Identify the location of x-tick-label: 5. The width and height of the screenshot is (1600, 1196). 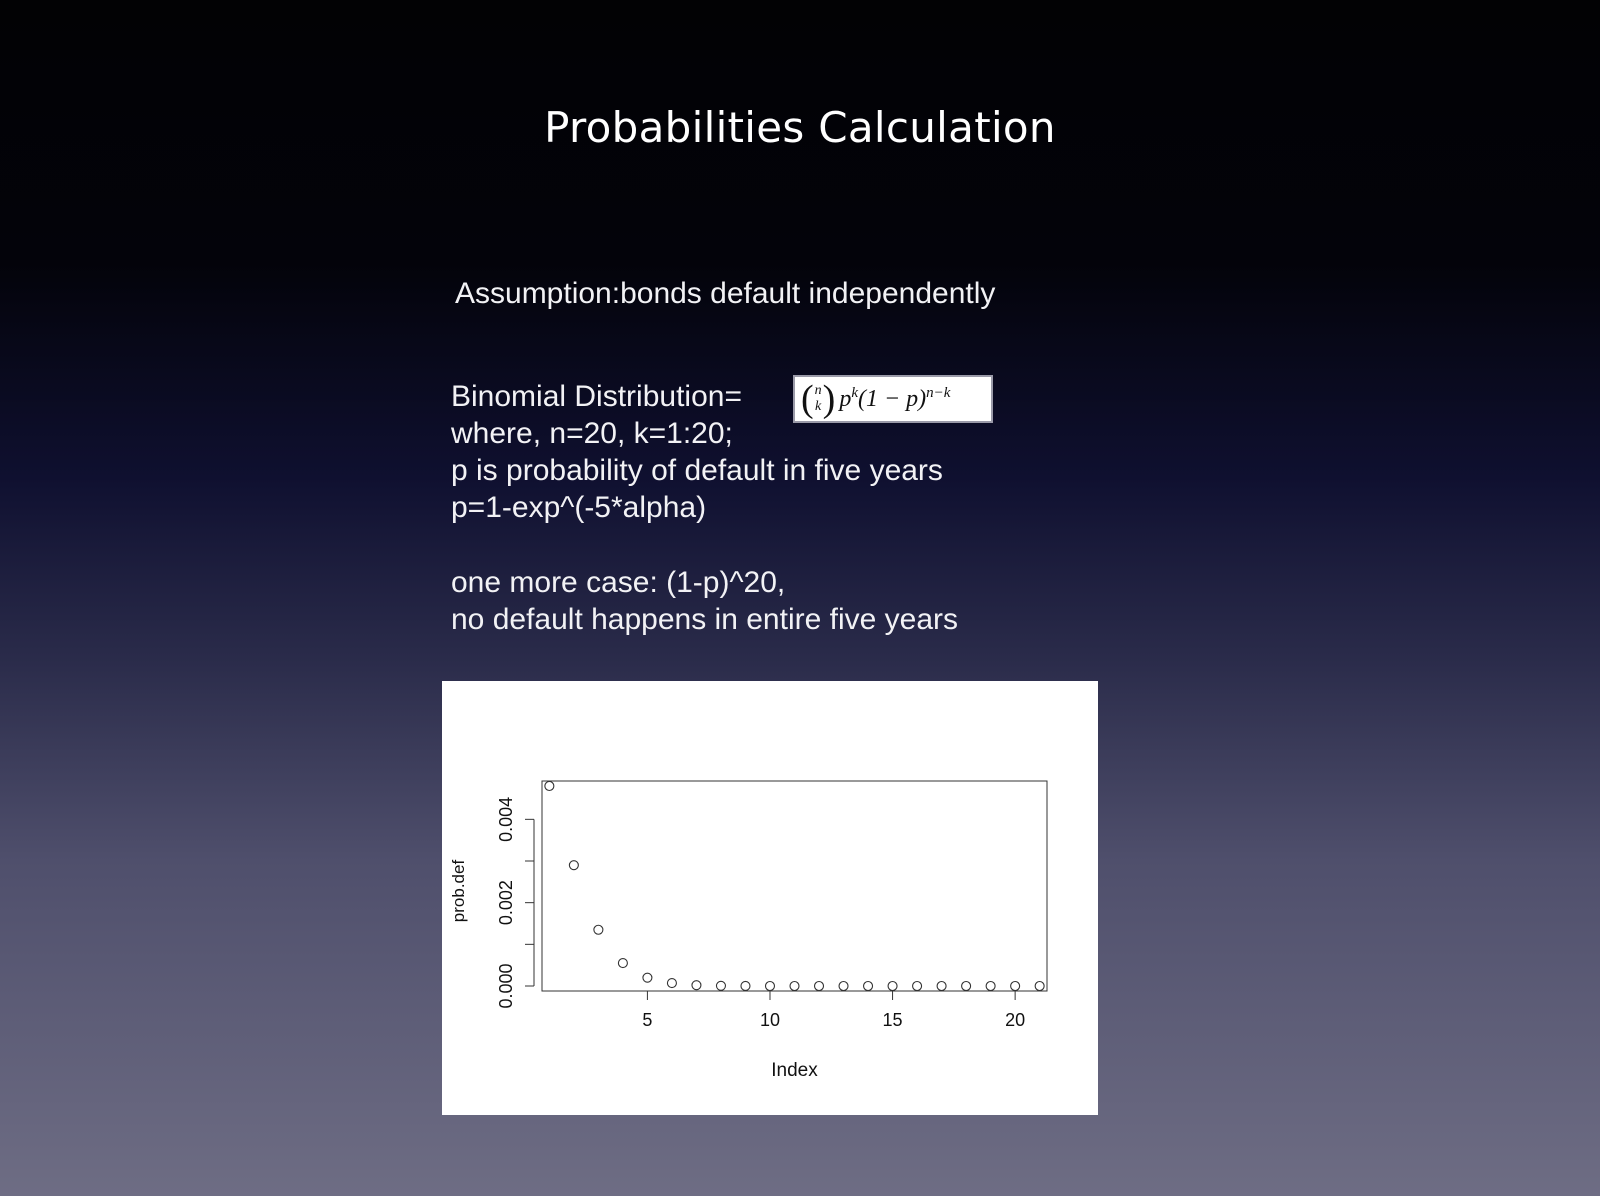
(647, 1020).